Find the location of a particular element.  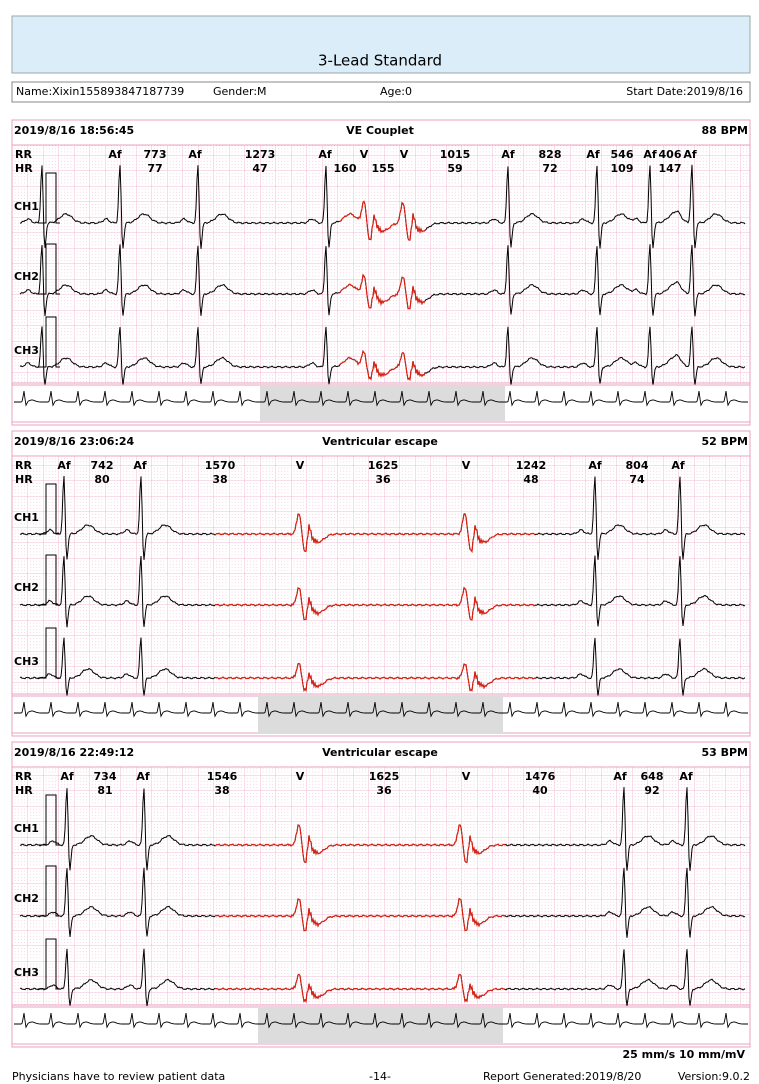

header-box is located at coordinates (381, 44).